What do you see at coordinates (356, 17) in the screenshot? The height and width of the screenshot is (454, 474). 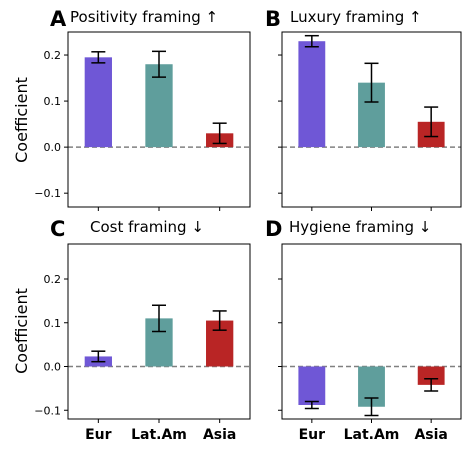 I see `panel-title: Luxury framing ↑` at bounding box center [356, 17].